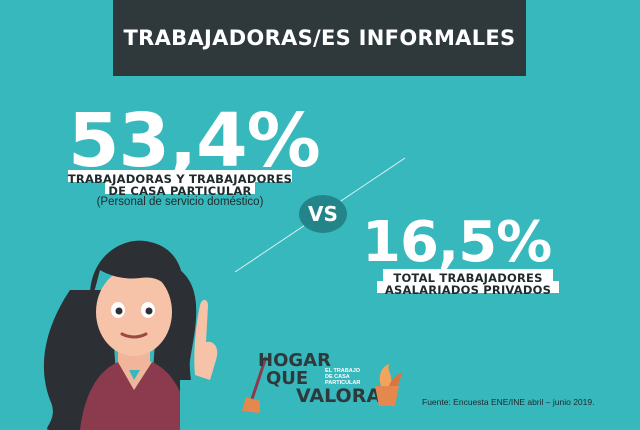  What do you see at coordinates (337, 377) in the screenshot?
I see `logo-tagline-2: DE CASA` at bounding box center [337, 377].